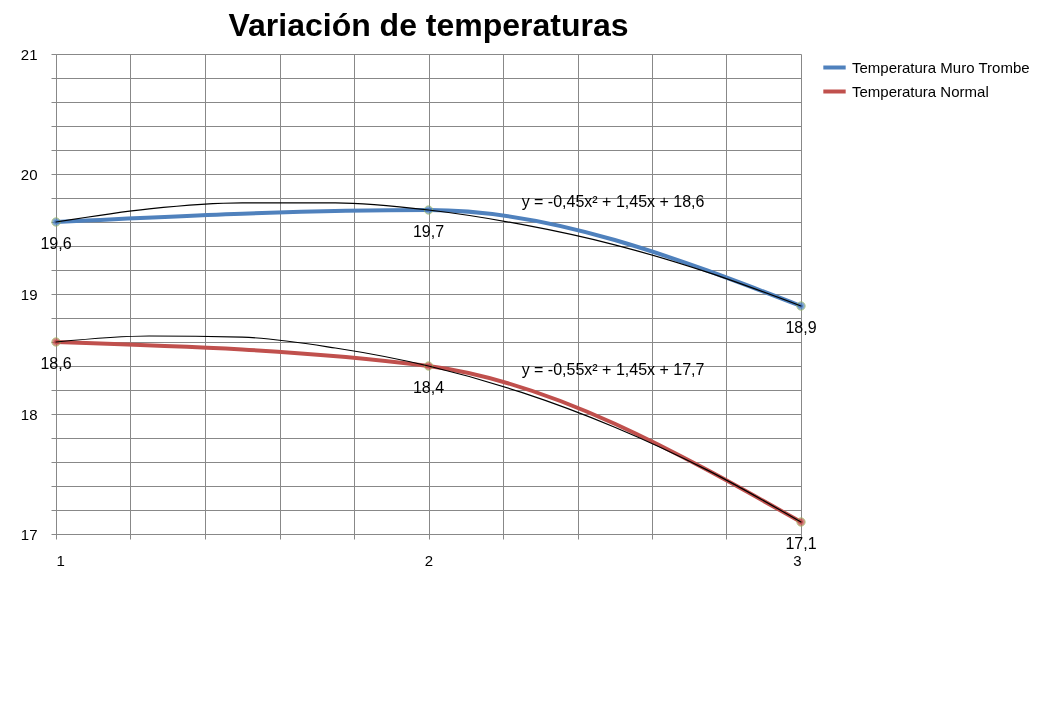 The height and width of the screenshot is (721, 1060). I want to click on chart-title: Variación de temperaturas, so click(428, 25).